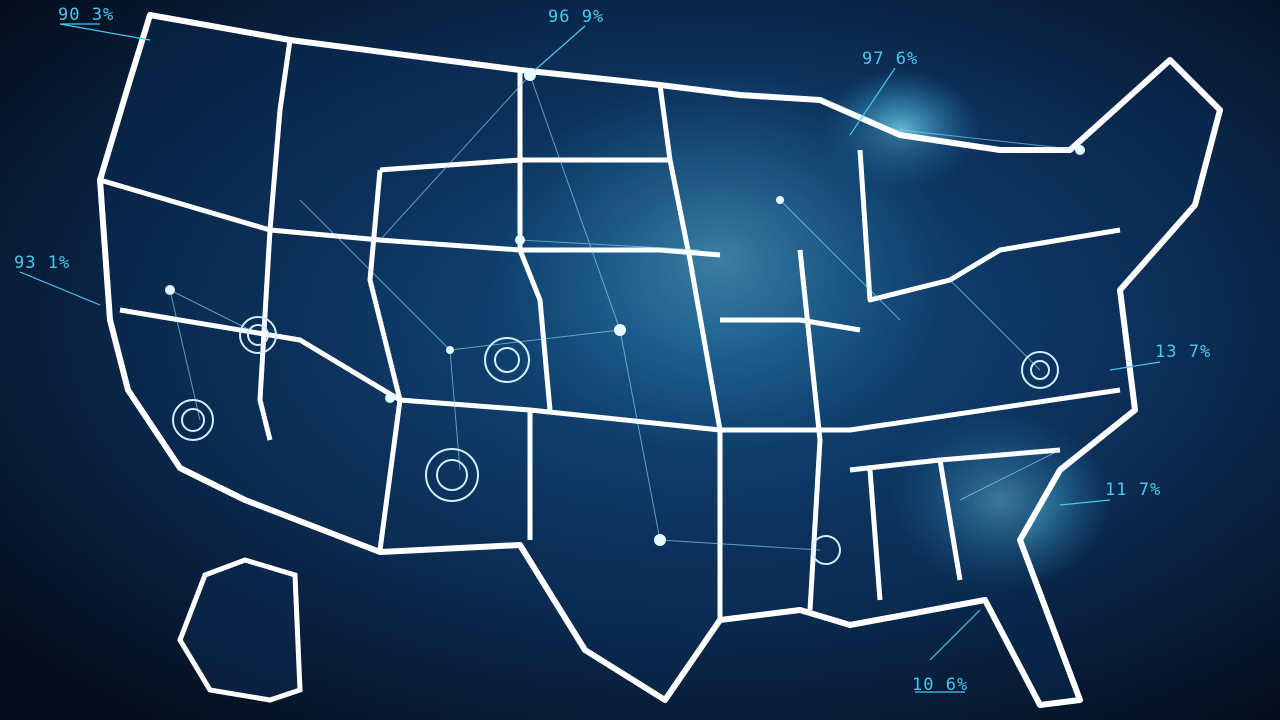 Image resolution: width=1280 pixels, height=720 pixels. What do you see at coordinates (1000, 500) in the screenshot?
I see `glow` at bounding box center [1000, 500].